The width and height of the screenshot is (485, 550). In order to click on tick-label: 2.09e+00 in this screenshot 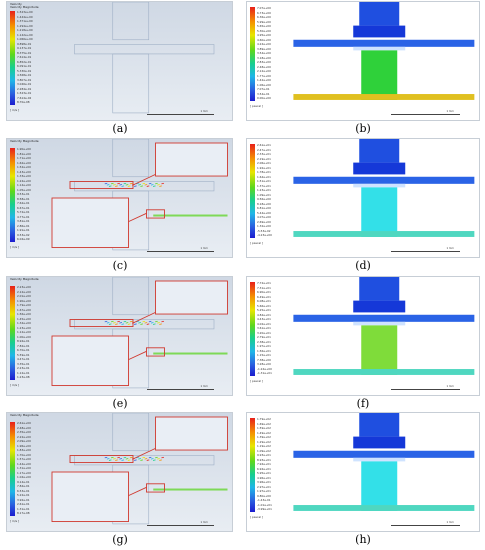, I will do `click(24, 441)`.